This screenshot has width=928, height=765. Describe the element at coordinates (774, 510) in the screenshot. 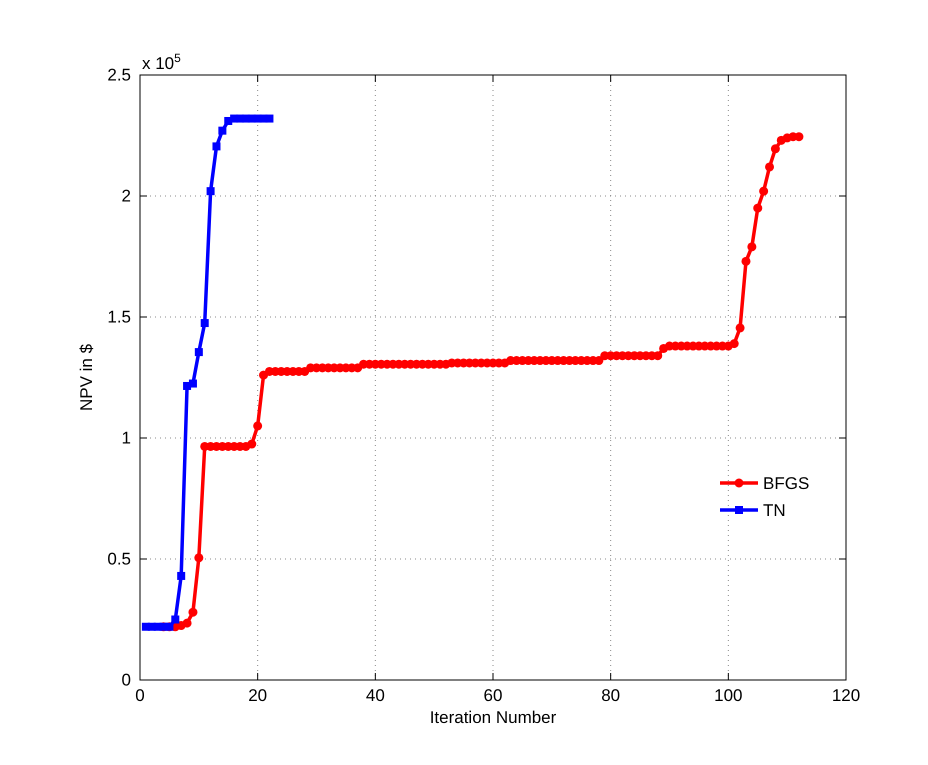

I see `legend-label: TN` at that location.